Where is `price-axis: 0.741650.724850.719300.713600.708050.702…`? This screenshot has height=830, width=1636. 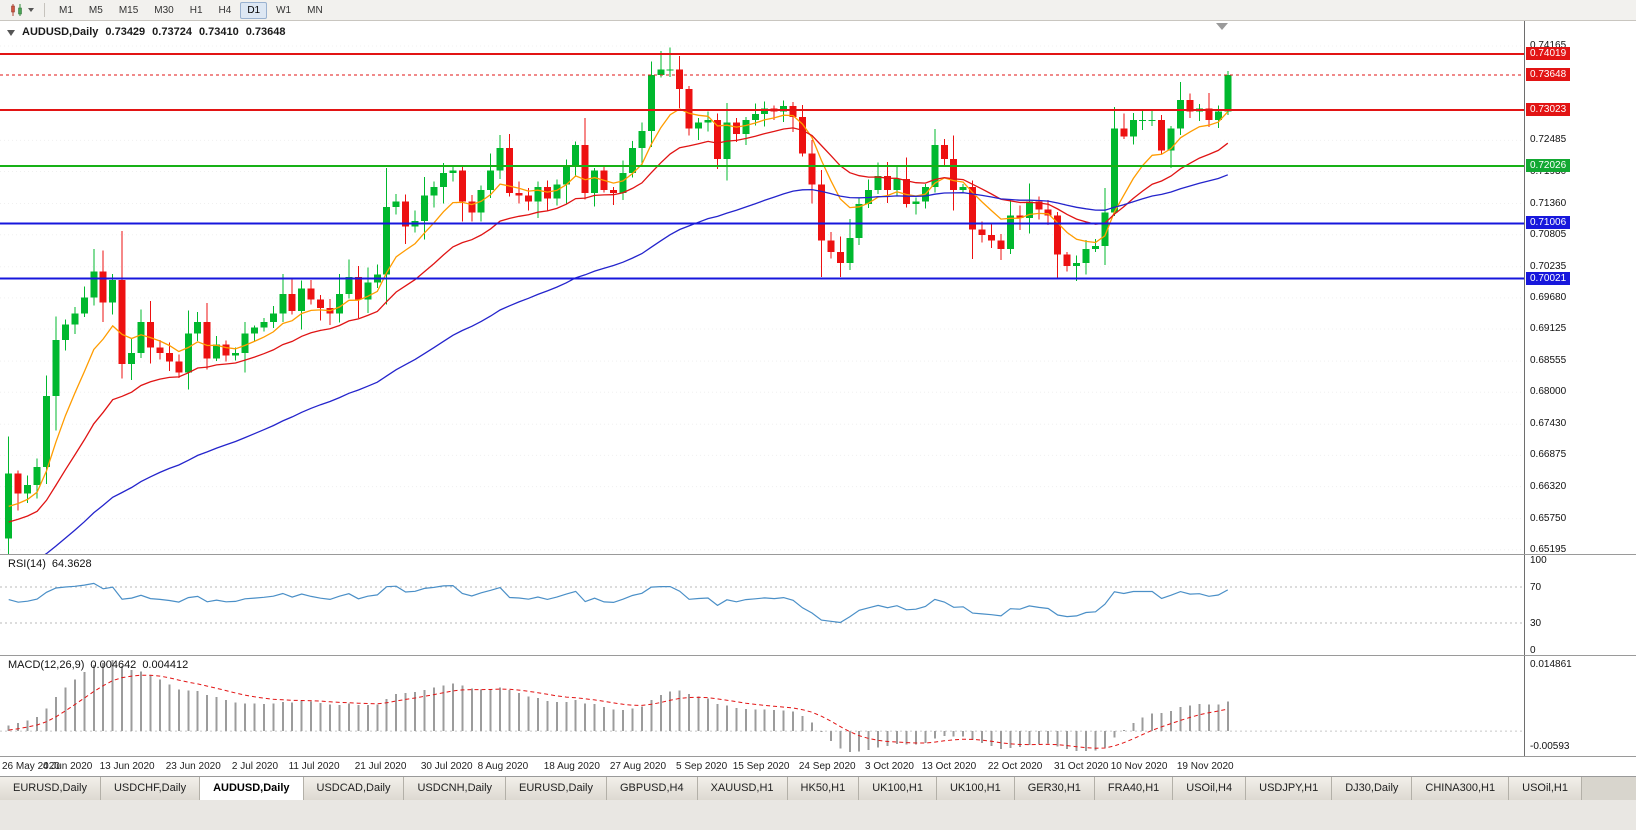
price-axis: 0.741650.724850.719300.713600.708050.702… is located at coordinates (1580, 288).